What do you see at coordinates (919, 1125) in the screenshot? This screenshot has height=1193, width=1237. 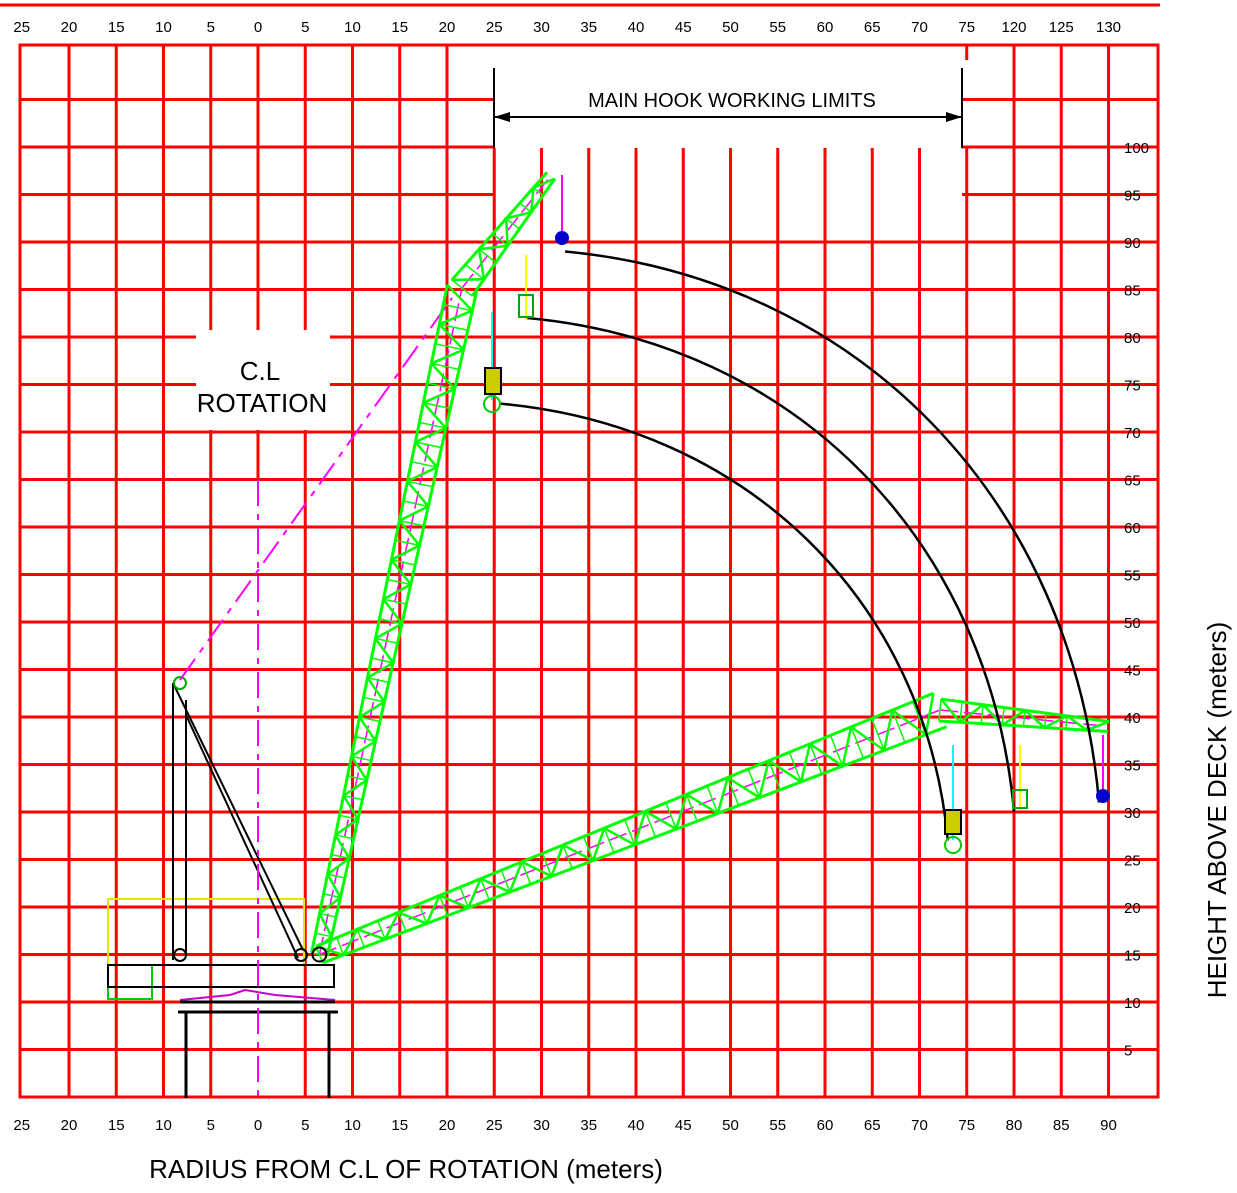 I see `x-tick-label: 70` at bounding box center [919, 1125].